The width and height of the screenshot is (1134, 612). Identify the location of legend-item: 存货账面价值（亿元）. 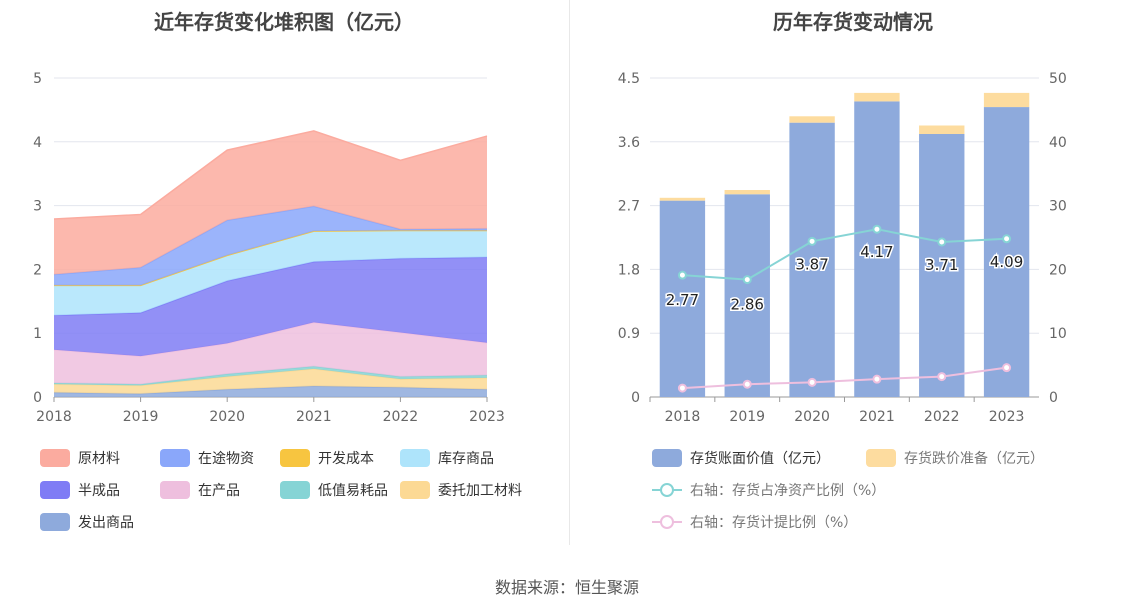
(741, 458).